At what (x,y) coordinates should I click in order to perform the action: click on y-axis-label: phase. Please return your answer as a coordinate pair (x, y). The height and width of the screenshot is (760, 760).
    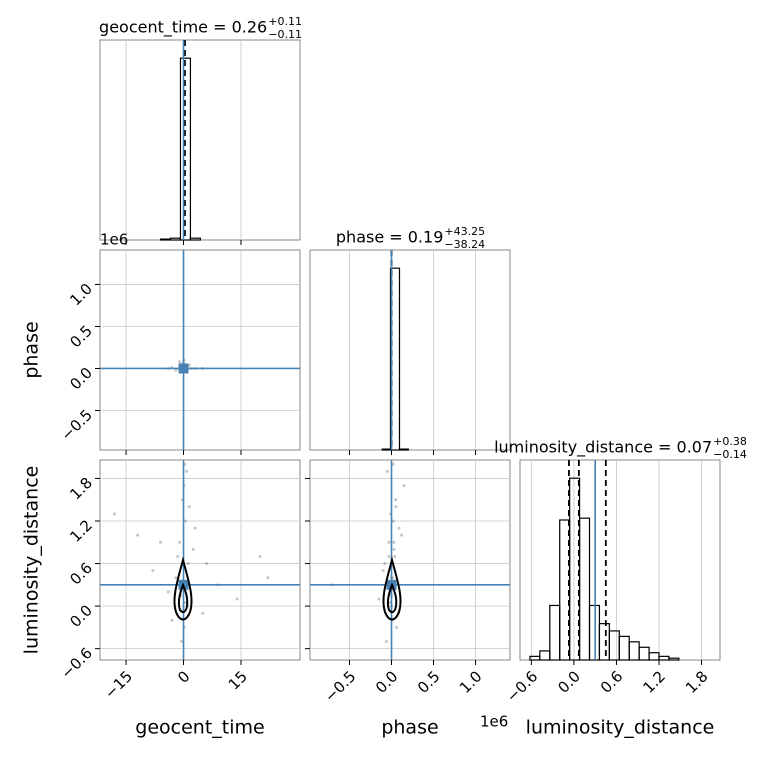
    Looking at the image, I should click on (32, 349).